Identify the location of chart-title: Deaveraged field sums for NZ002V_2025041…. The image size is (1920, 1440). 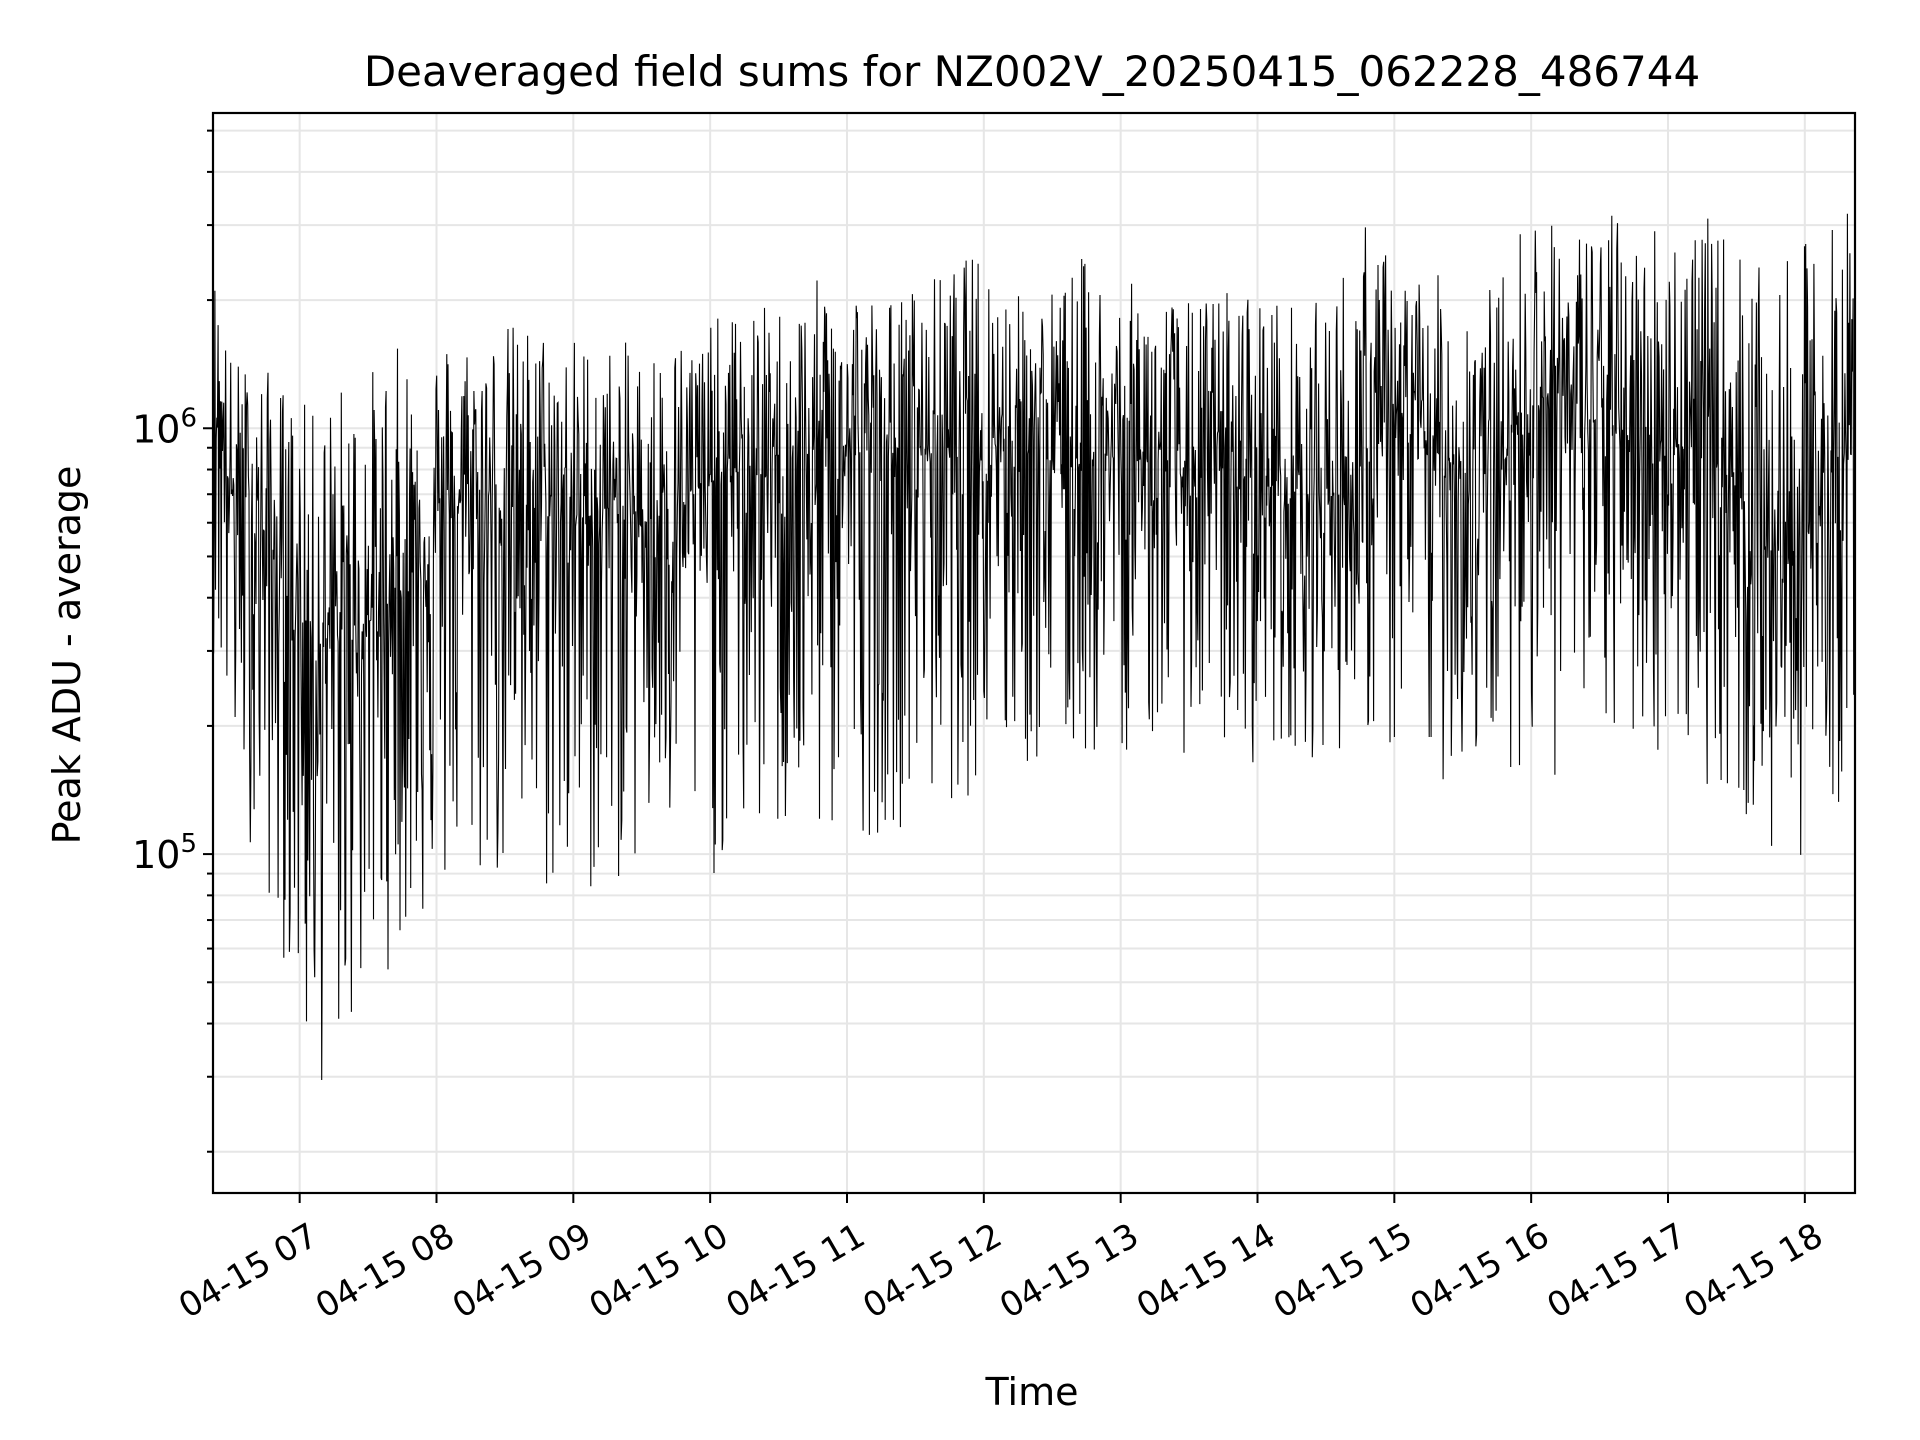
(1032, 71).